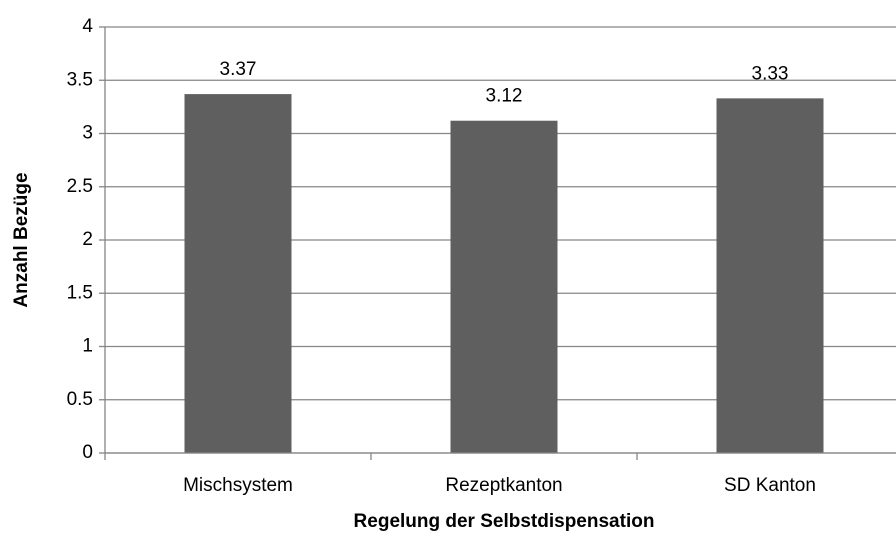  Describe the element at coordinates (87, 26) in the screenshot. I see `y-tick-label: 4` at that location.